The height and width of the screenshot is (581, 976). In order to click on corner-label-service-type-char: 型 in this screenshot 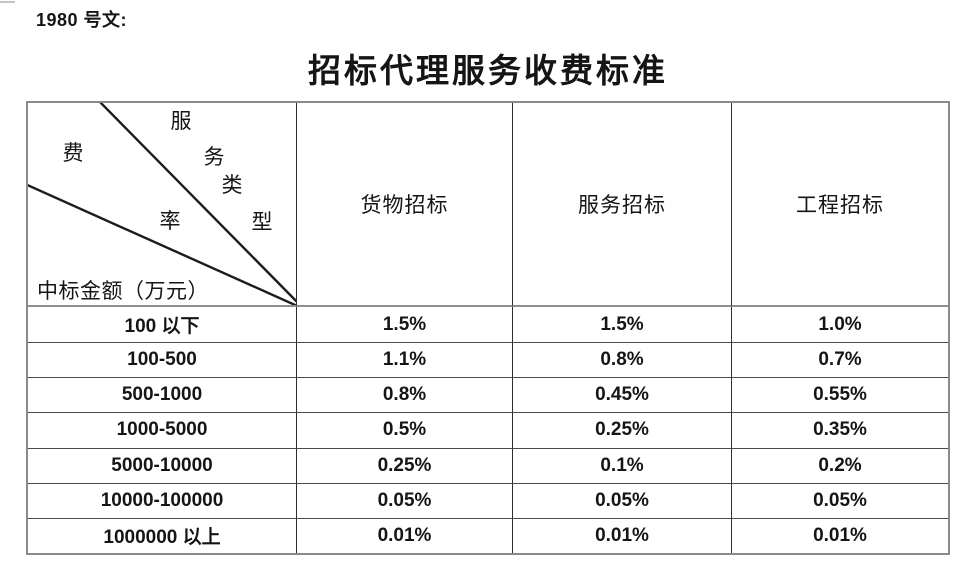, I will do `click(262, 222)`.